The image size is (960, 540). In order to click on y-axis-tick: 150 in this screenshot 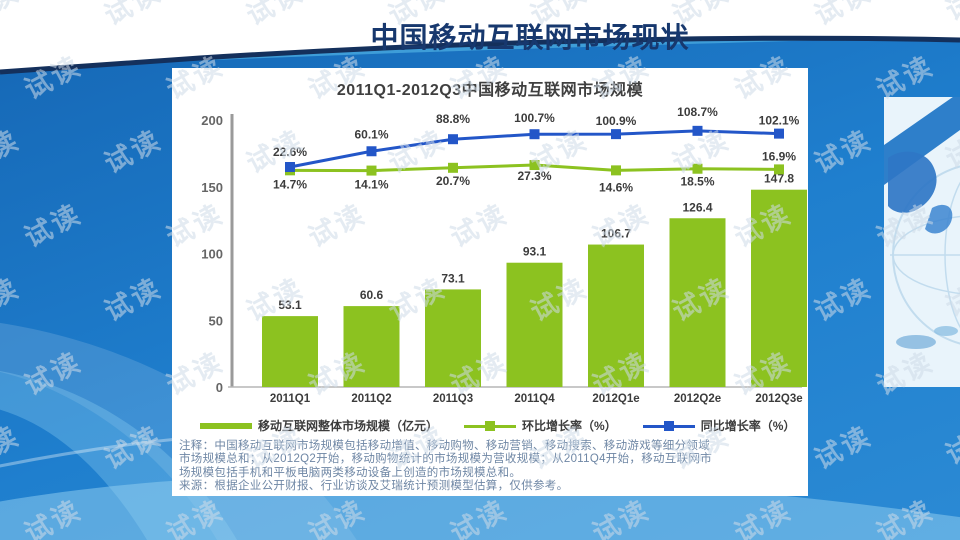, I will do `click(212, 187)`.